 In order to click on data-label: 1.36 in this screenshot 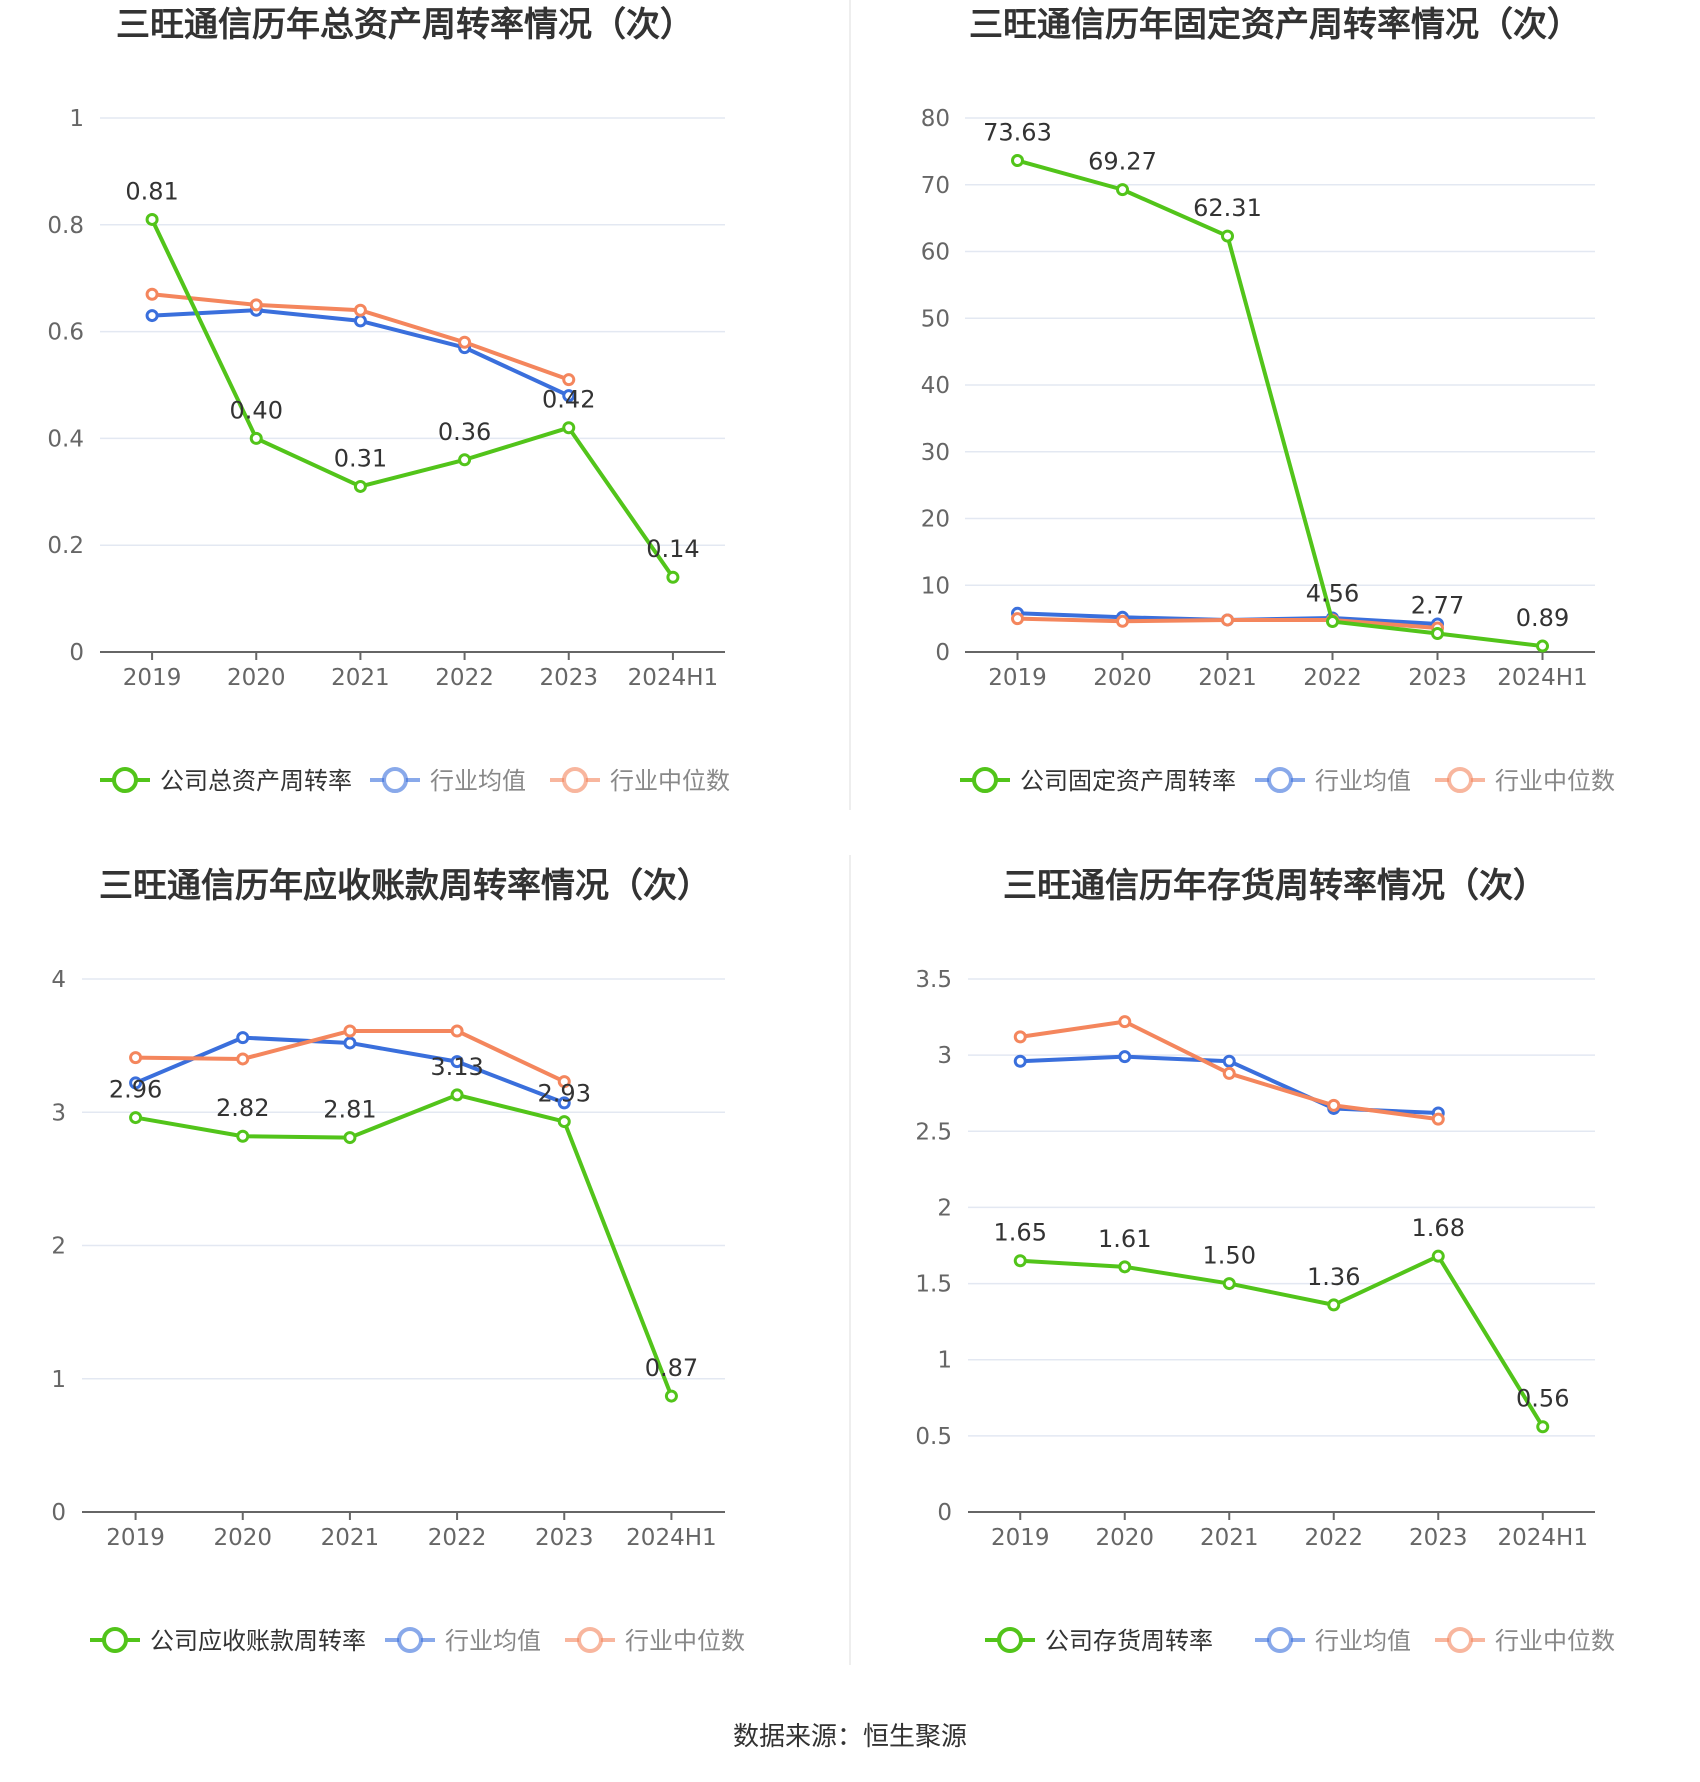, I will do `click(1333, 1277)`.